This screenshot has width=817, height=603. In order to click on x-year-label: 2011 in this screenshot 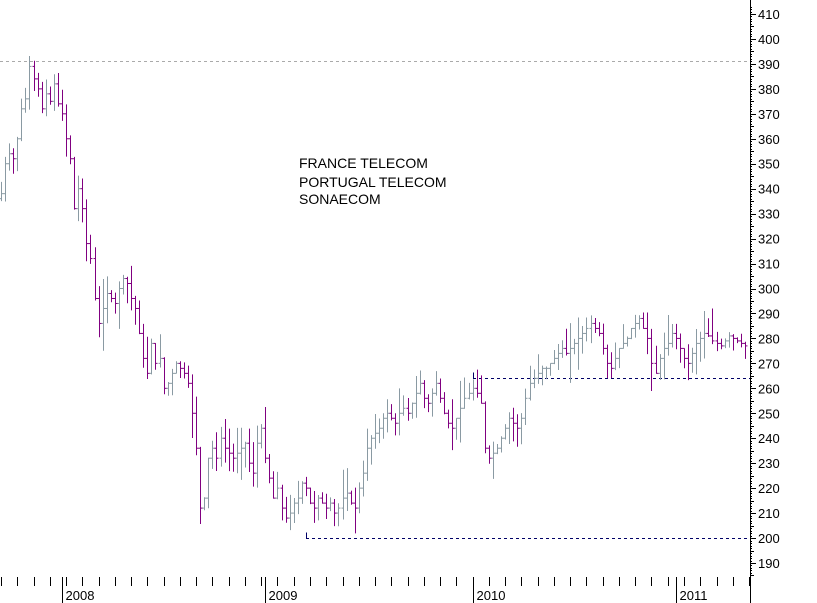, I will do `click(694, 595)`.